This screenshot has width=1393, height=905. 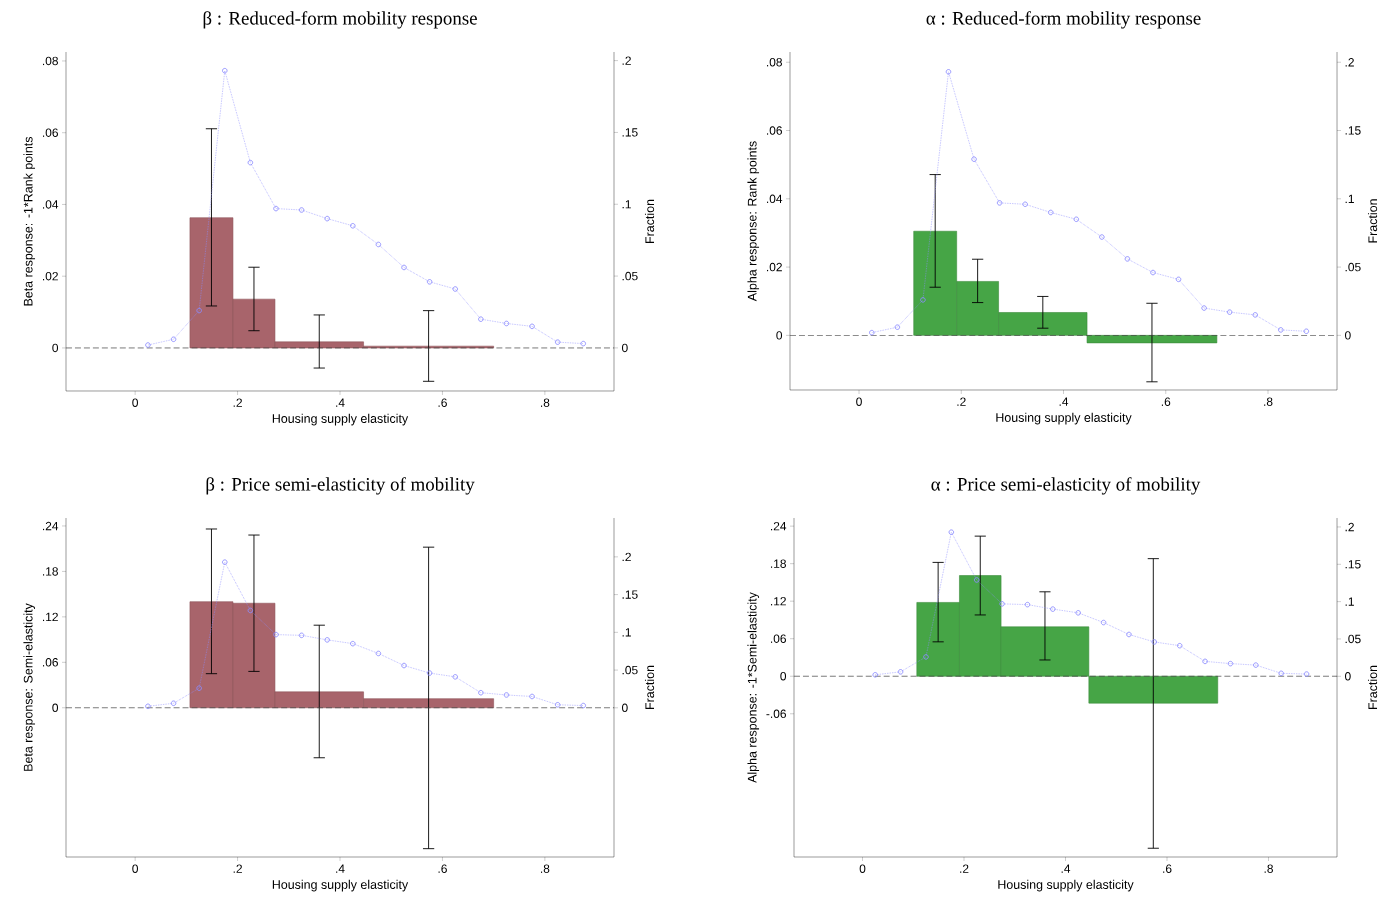 What do you see at coordinates (55, 348) in the screenshot?
I see `y-tick-label: 0` at bounding box center [55, 348].